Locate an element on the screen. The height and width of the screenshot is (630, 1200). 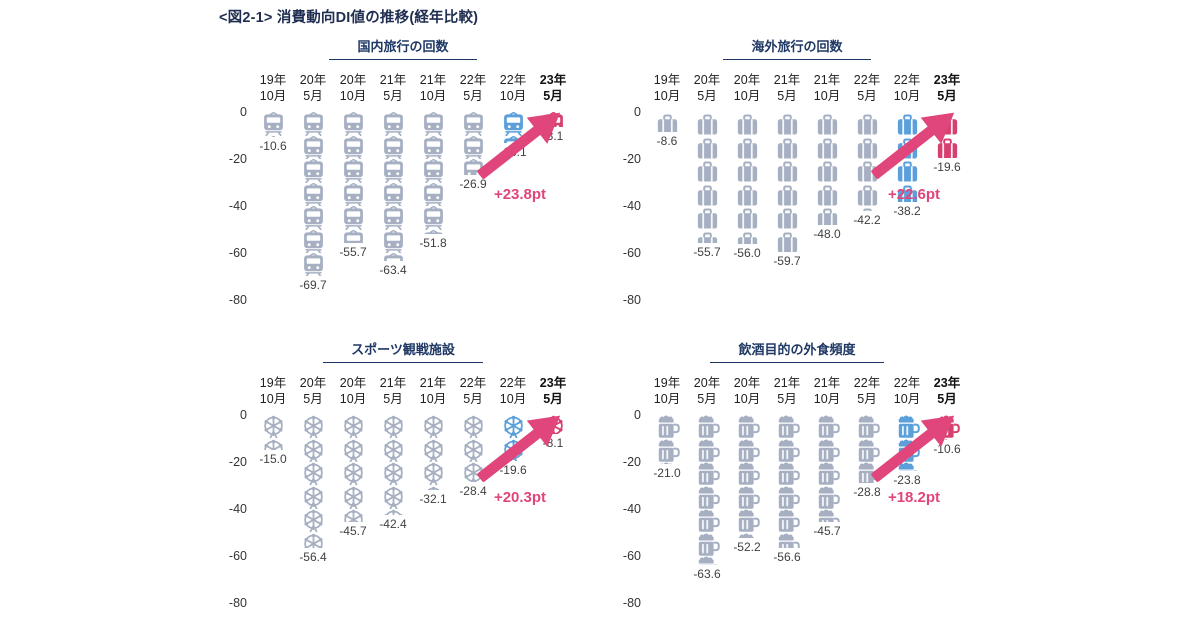
panel-title: 飲酒目的の外食頻度 is located at coordinates (797, 350).